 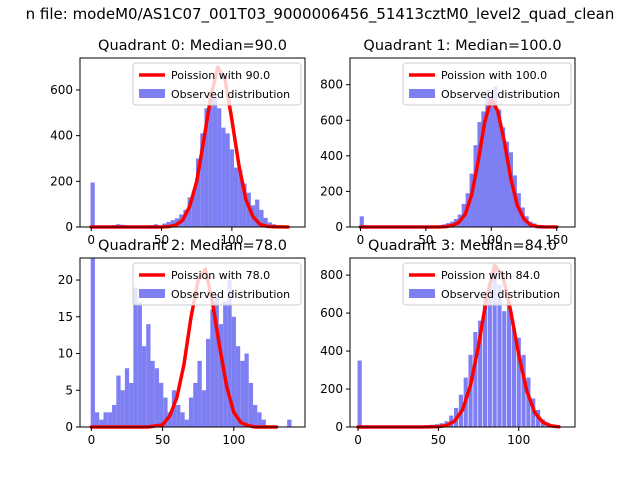 What do you see at coordinates (231, 240) in the screenshot?
I see `x-tick-label: 100` at bounding box center [231, 240].